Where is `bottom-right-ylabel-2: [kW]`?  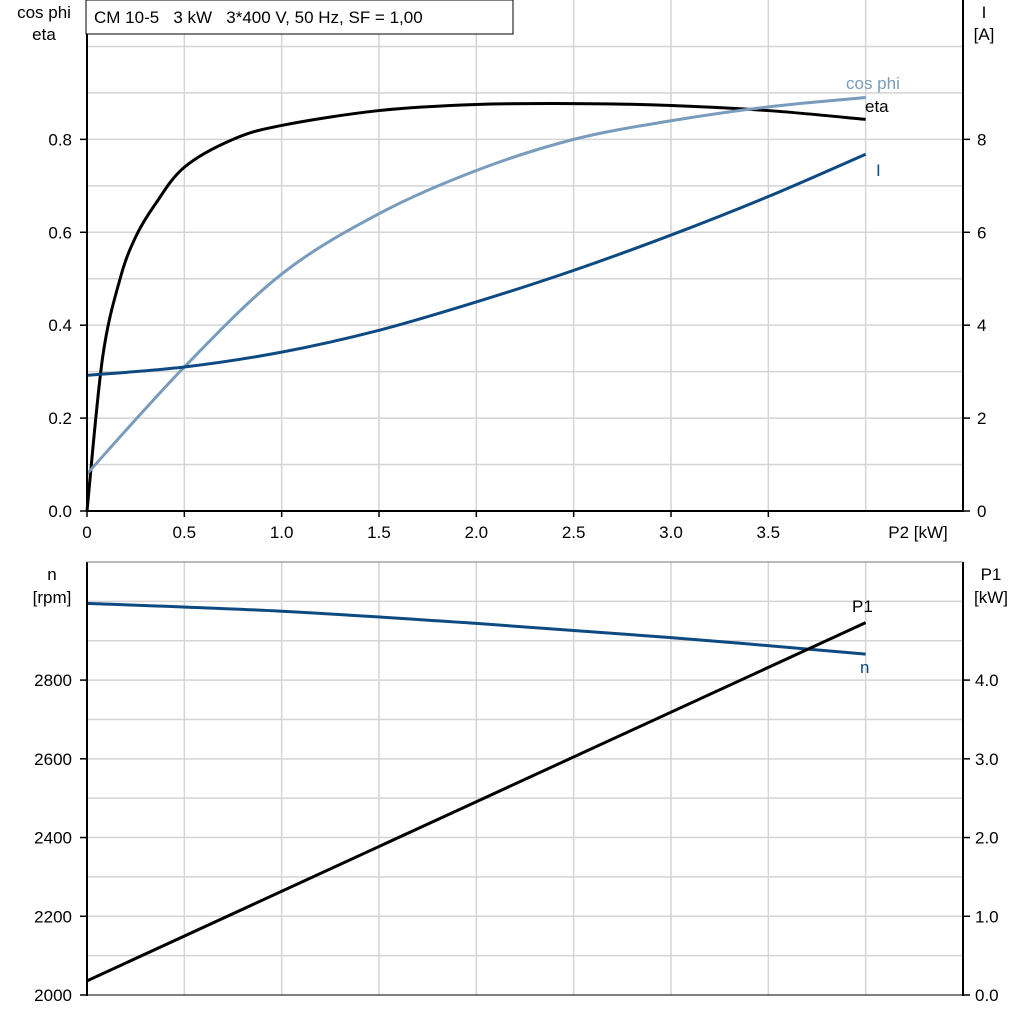 bottom-right-ylabel-2: [kW] is located at coordinates (991, 597).